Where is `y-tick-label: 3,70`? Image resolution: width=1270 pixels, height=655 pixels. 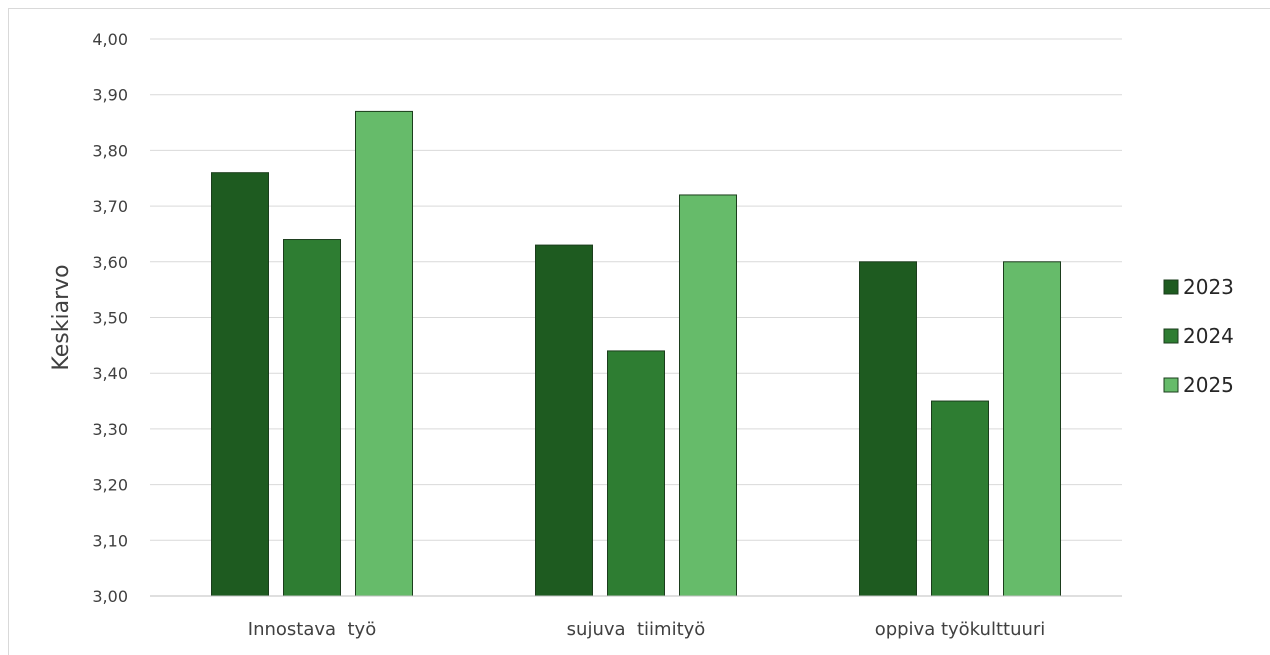 y-tick-label: 3,70 is located at coordinates (110, 206).